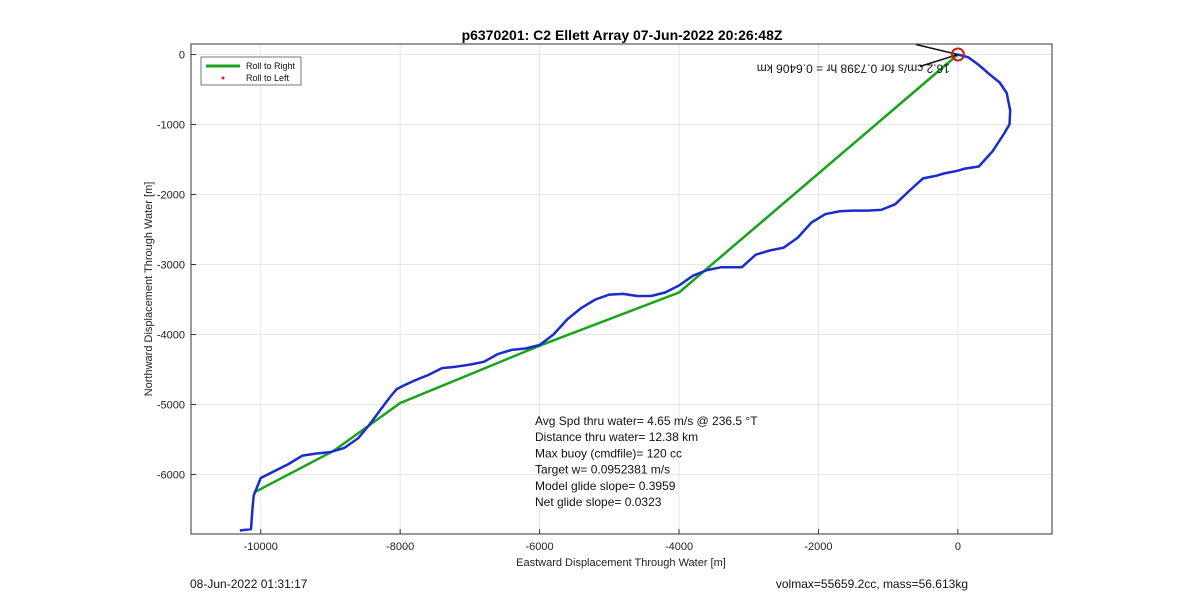 The height and width of the screenshot is (601, 1200). Describe the element at coordinates (853, 69) in the screenshot. I see `mirrored-current-label: 16.2 cm/s for 0.7398 hr = 0.6406 km` at that location.